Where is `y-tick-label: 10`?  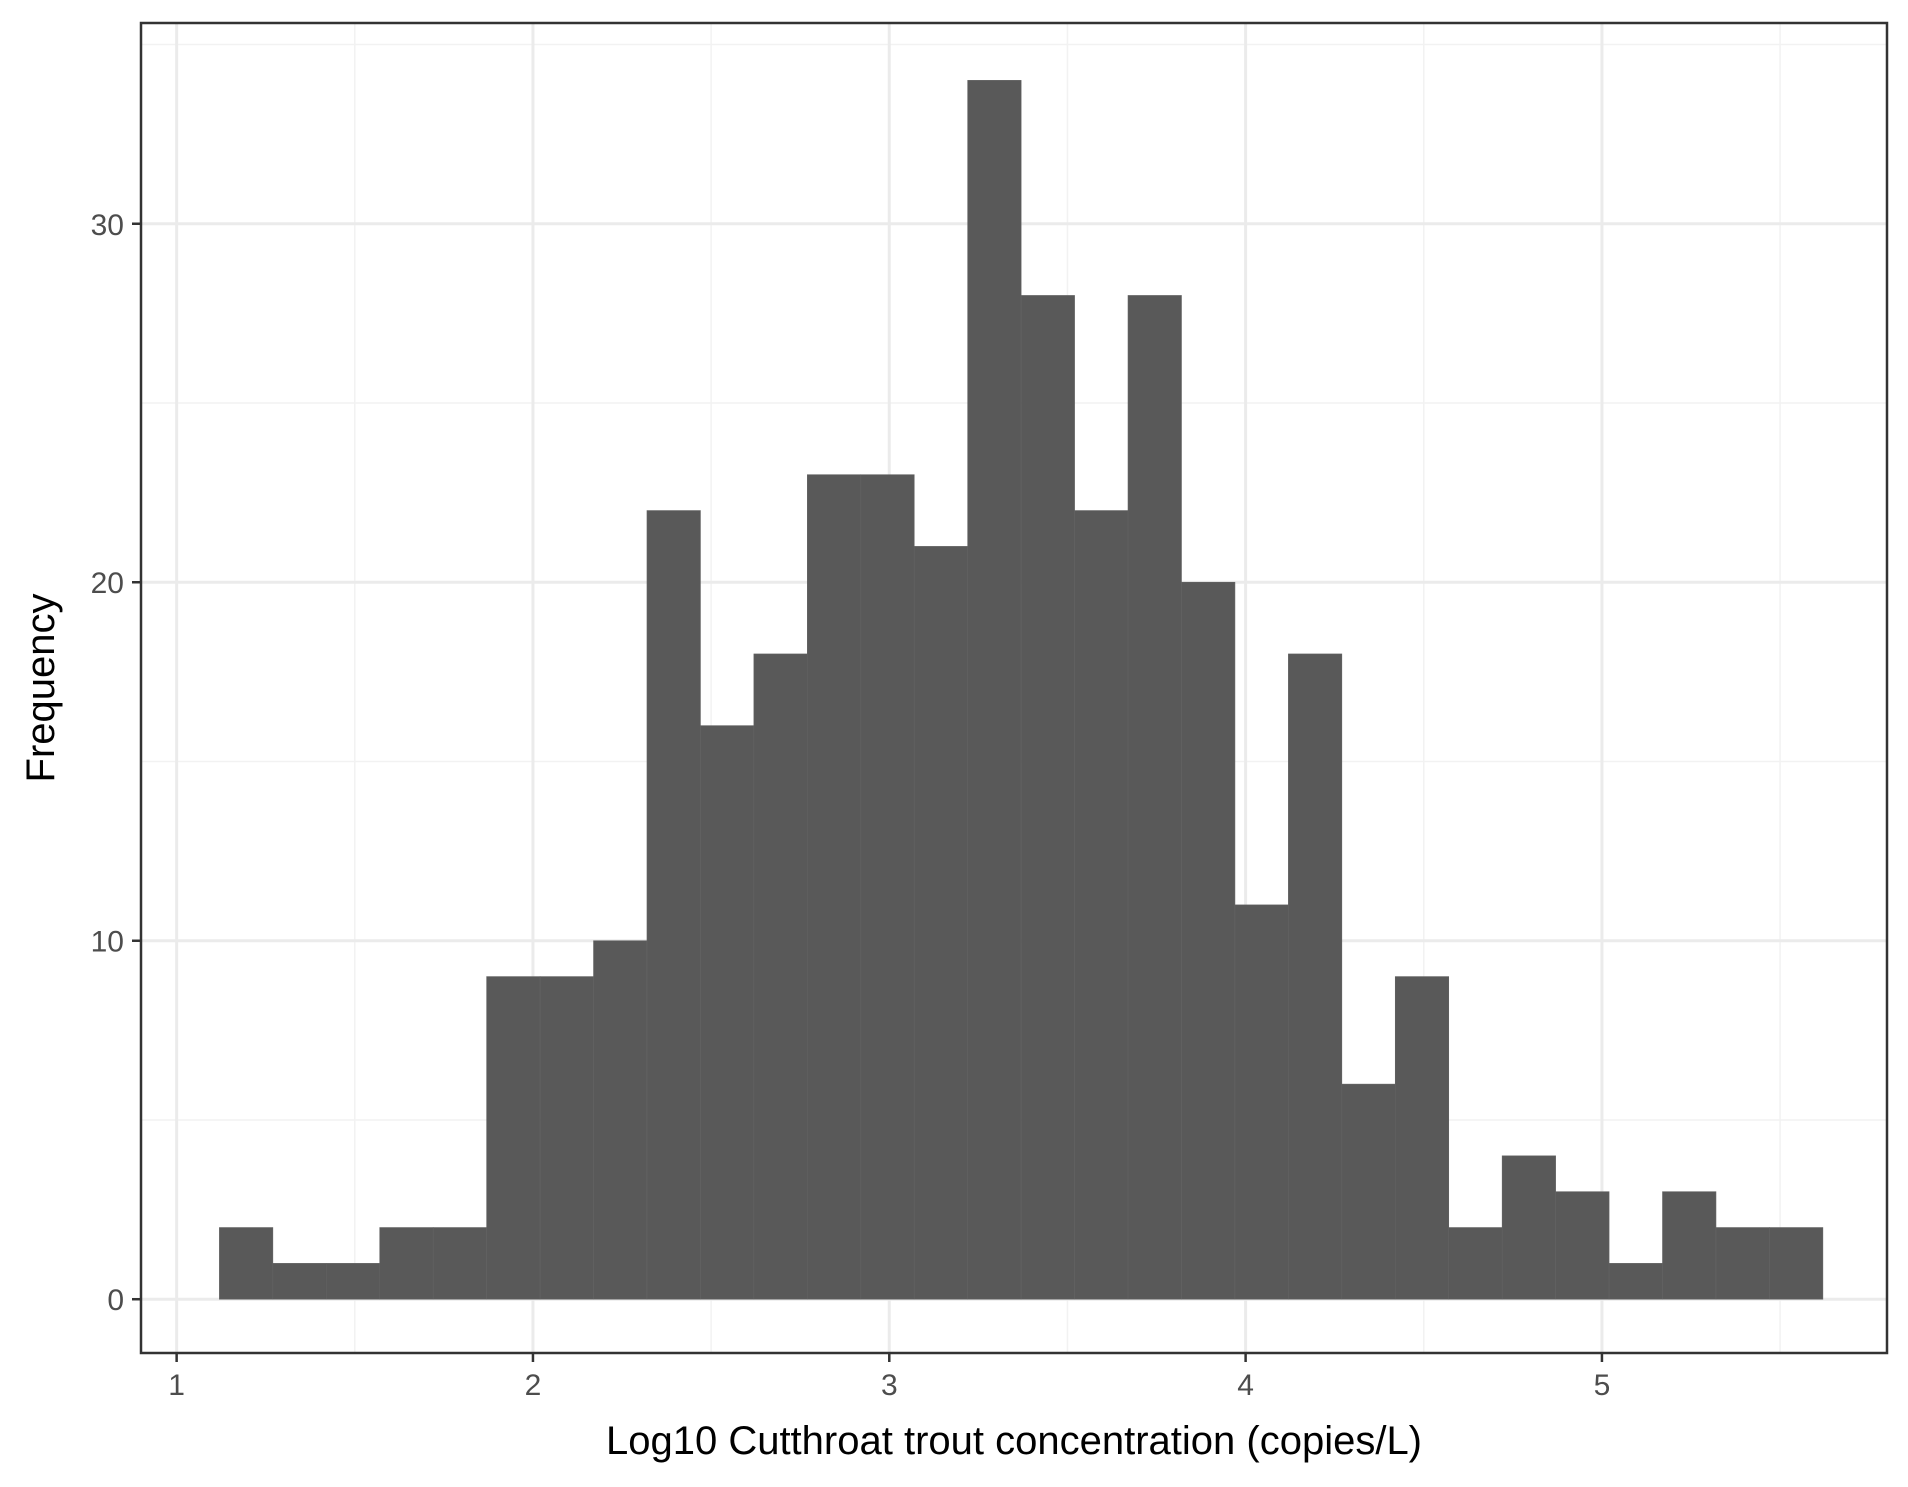 y-tick-label: 10 is located at coordinates (107, 942).